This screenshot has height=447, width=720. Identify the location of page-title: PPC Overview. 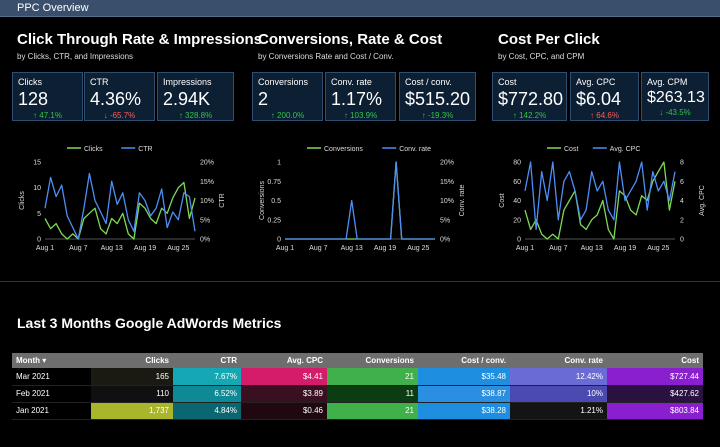
(53, 8).